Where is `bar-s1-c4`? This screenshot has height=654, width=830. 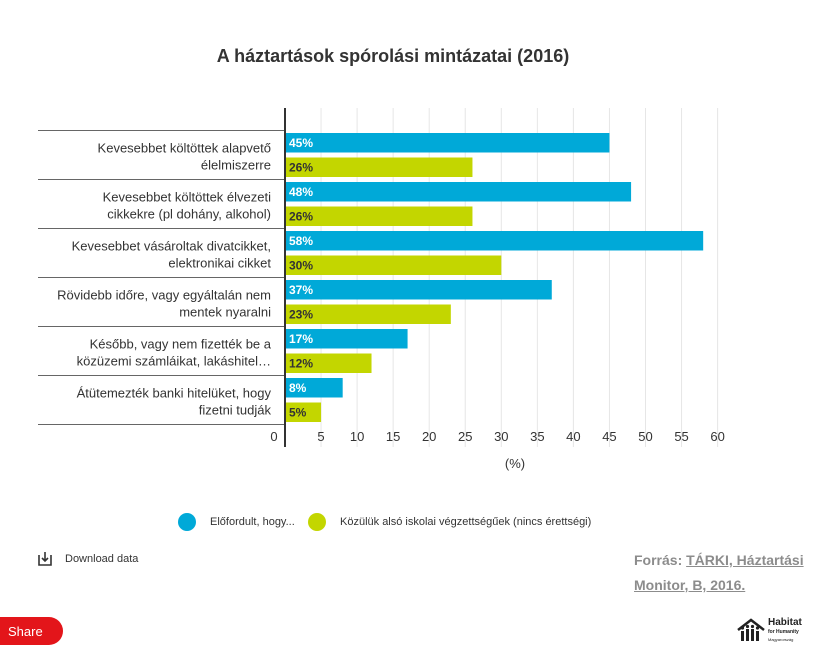
bar-s1-c4 is located at coordinates (418, 290).